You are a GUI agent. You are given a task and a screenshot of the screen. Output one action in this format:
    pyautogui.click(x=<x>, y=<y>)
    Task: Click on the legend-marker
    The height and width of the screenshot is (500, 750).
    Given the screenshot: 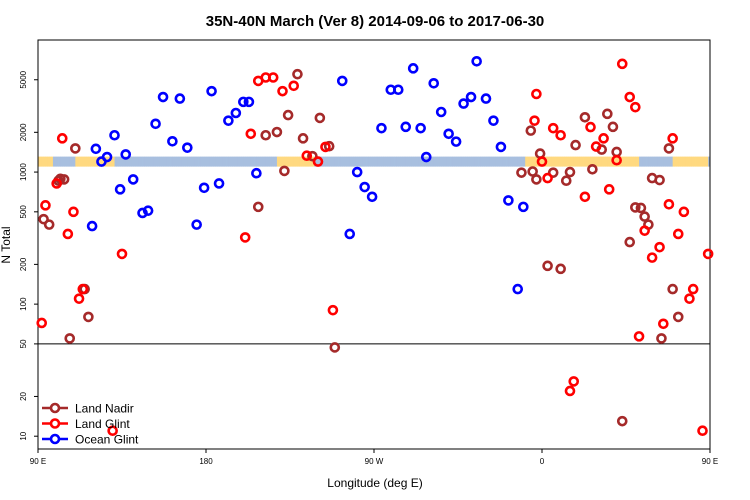 What is the action you would take?
    pyautogui.click(x=55, y=408)
    